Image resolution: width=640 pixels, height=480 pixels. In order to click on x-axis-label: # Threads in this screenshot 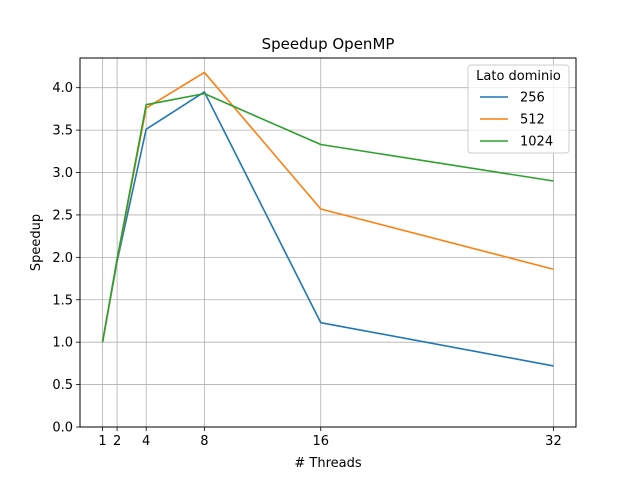, I will do `click(327, 463)`.